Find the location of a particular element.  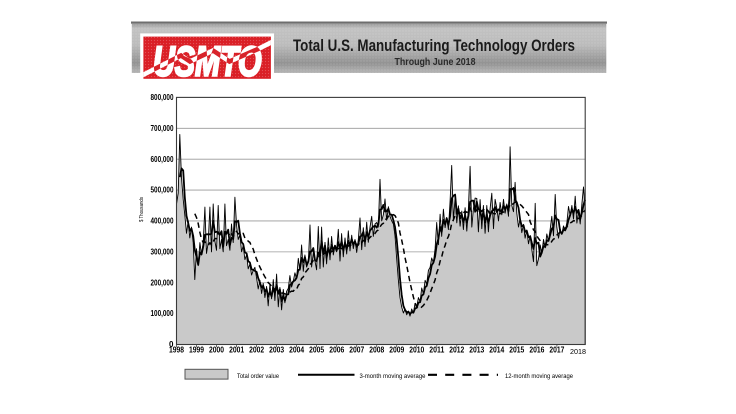

svg-text: Through June 2018 is located at coordinates (435, 62).